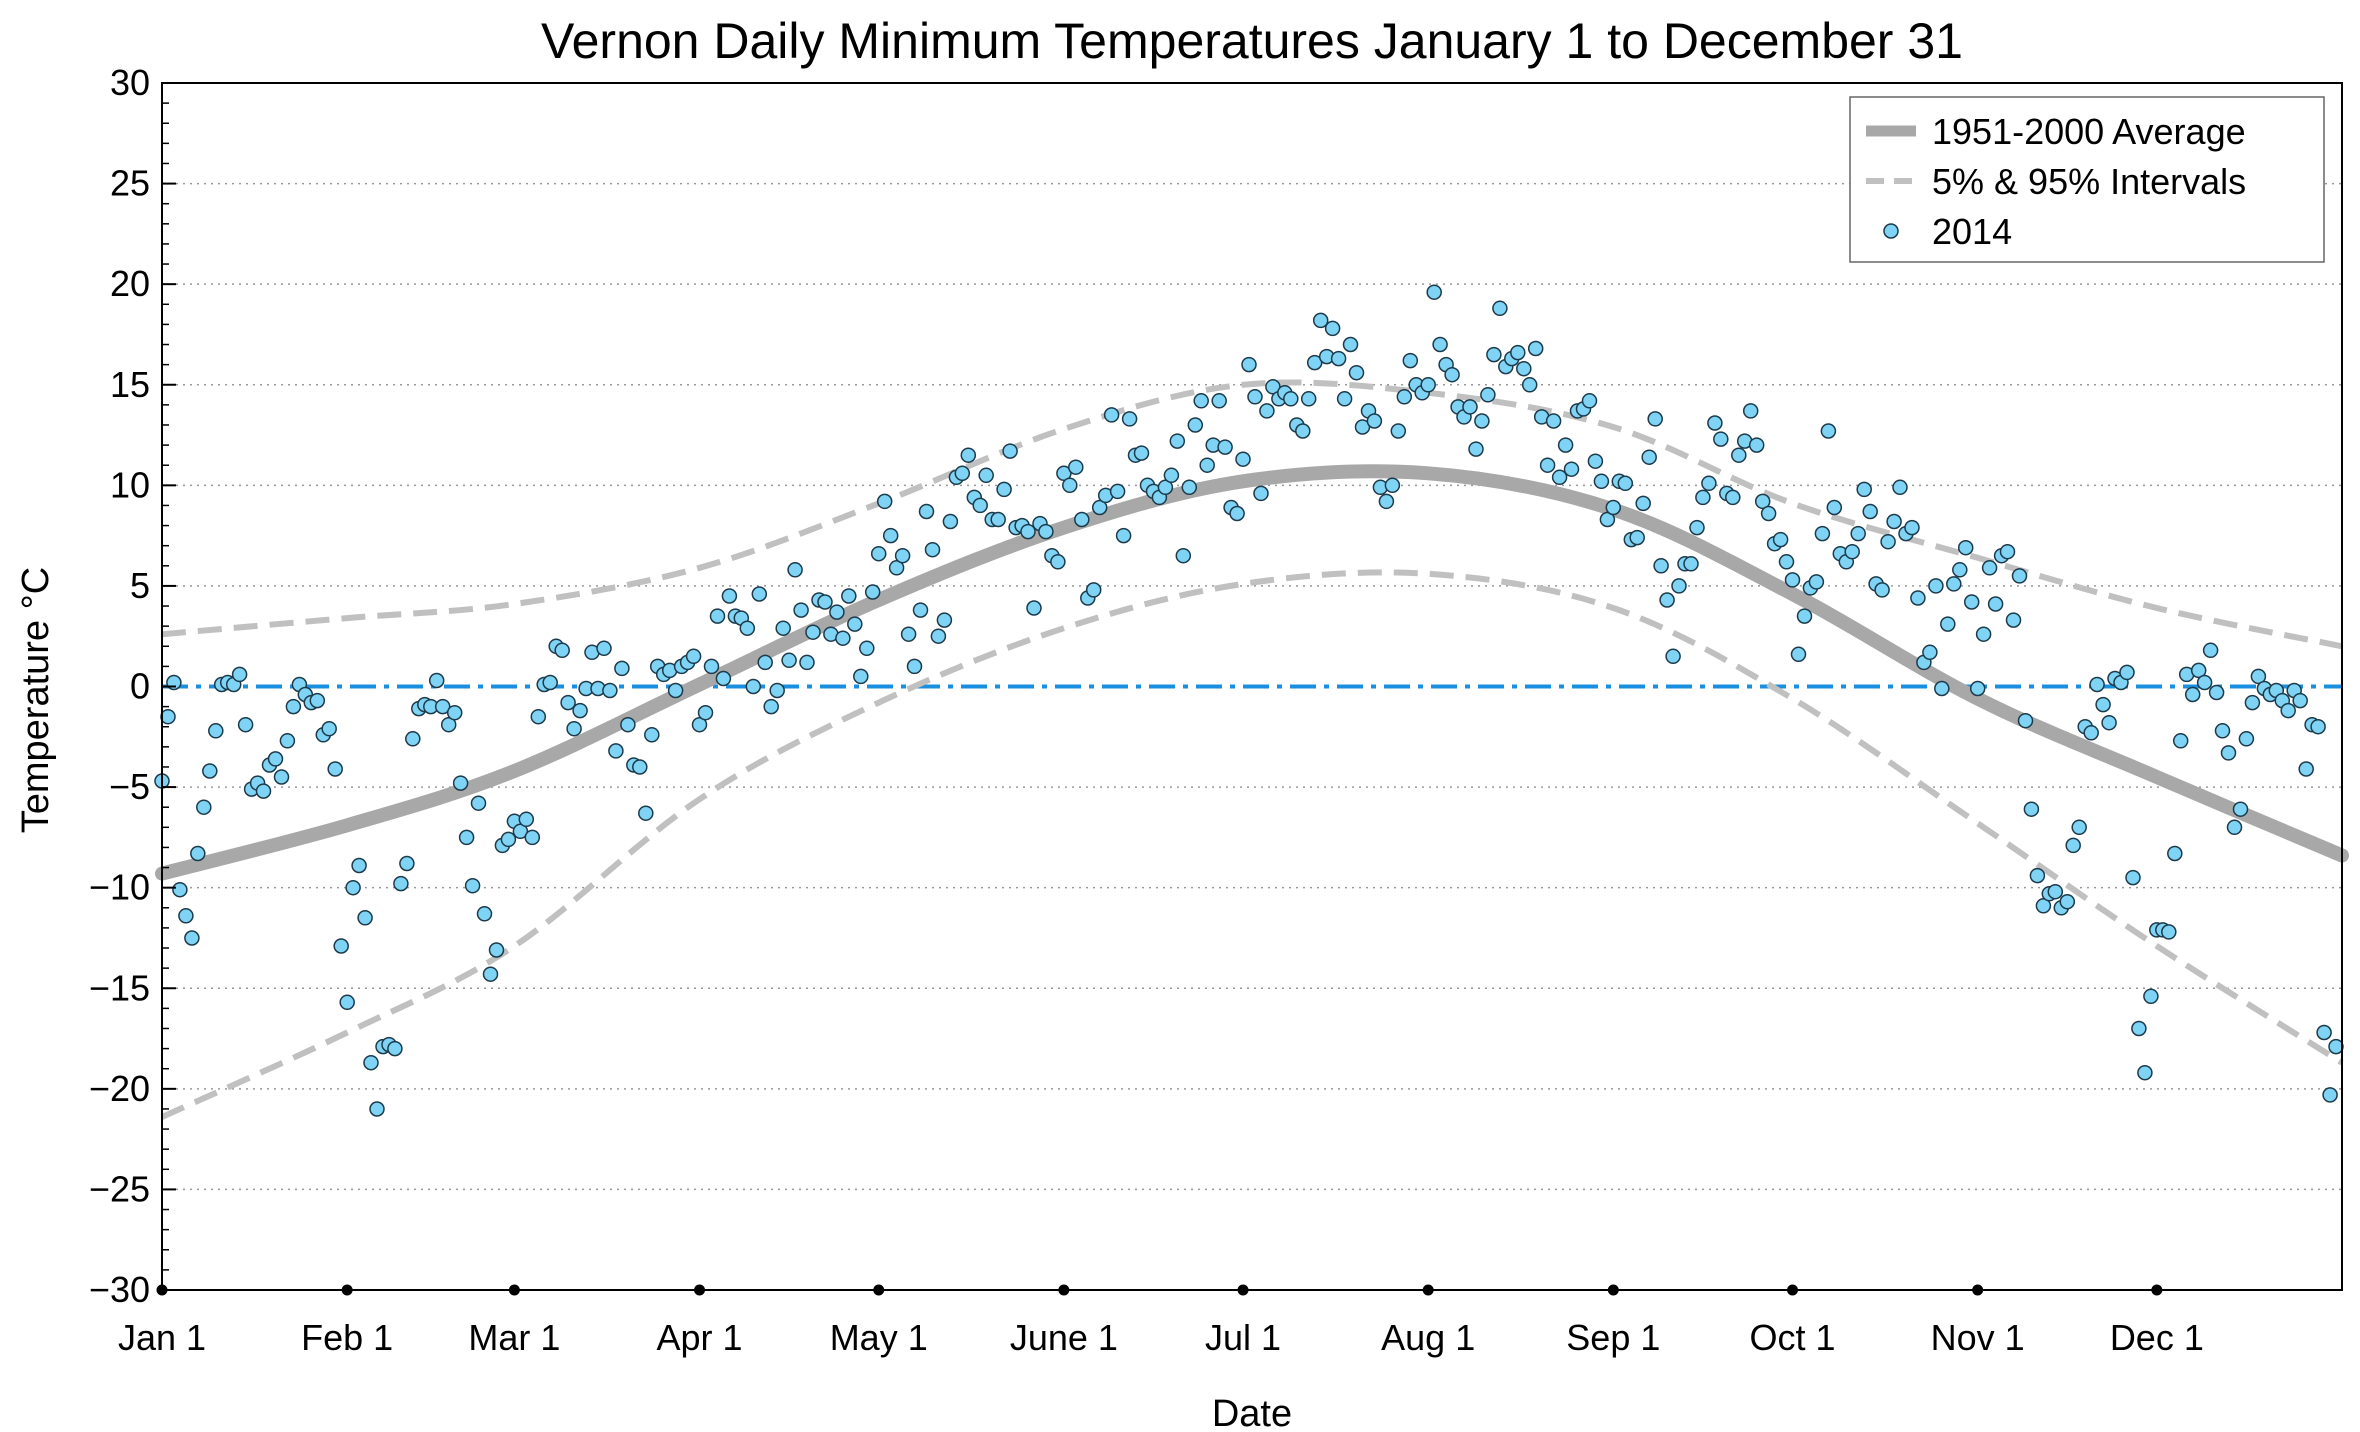  Describe the element at coordinates (700, 1337) in the screenshot. I see `x-tick-label: Apr 1` at that location.